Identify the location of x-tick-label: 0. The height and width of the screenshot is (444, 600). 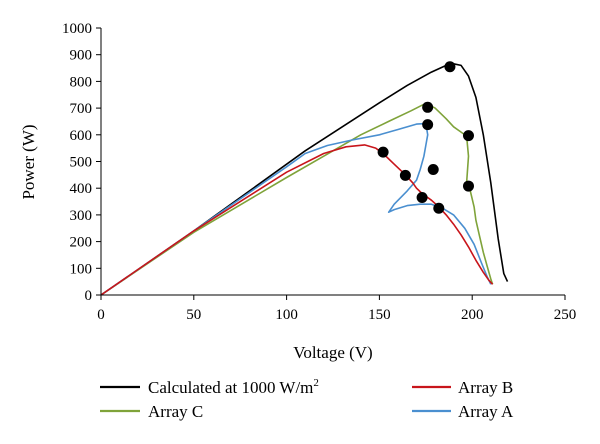
(101, 315).